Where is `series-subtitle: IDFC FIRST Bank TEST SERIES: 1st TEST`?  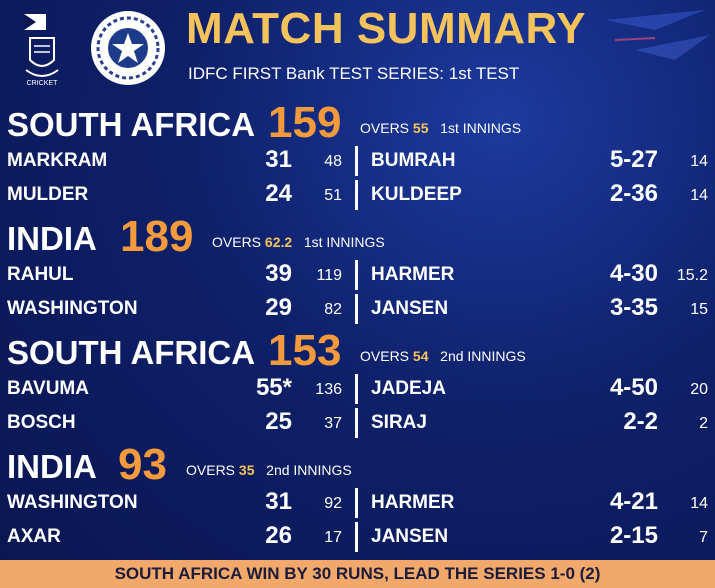
series-subtitle: IDFC FIRST Bank TEST SERIES: 1st TEST is located at coordinates (354, 73).